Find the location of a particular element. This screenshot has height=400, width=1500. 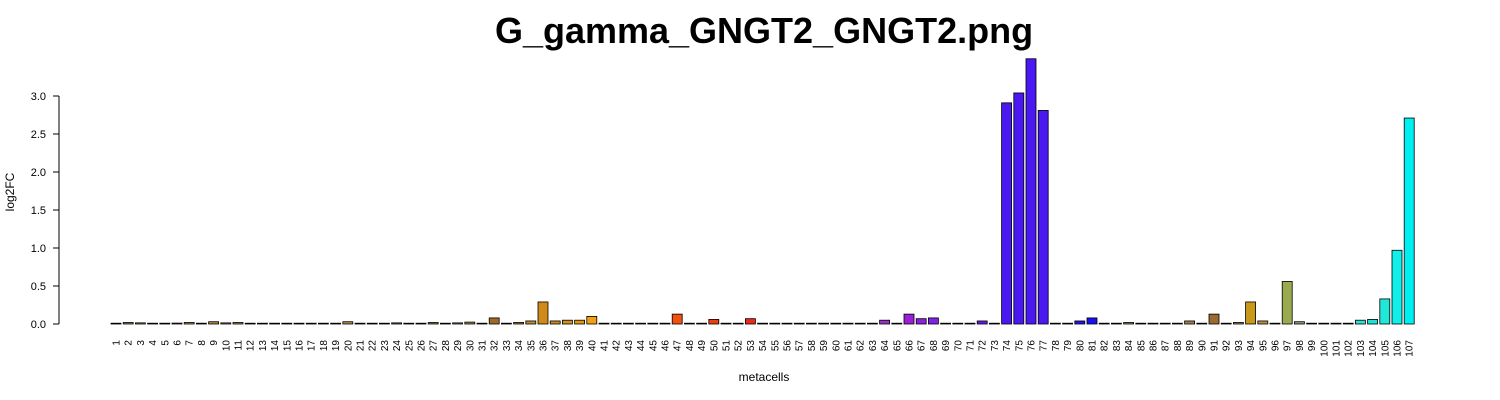

x-tick-label: 47 is located at coordinates (678, 346).